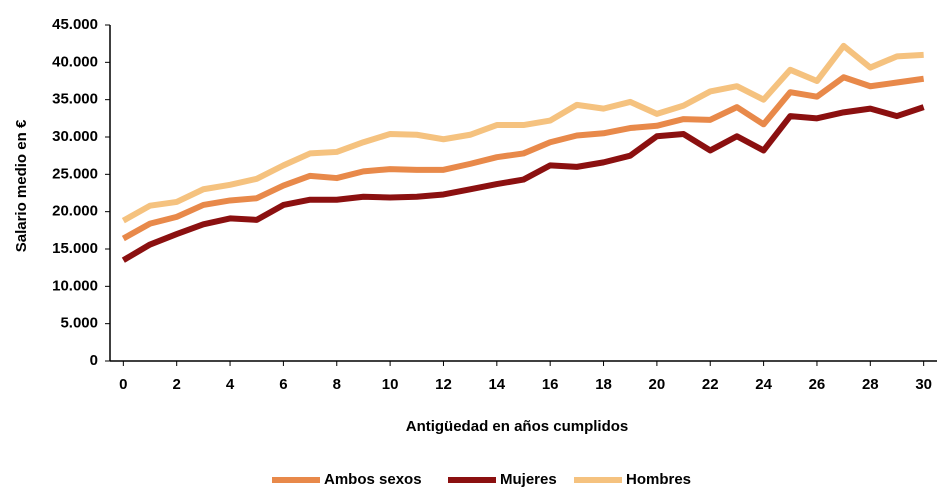  Describe the element at coordinates (75, 248) in the screenshot. I see `y-tick-label: 15.000` at that location.